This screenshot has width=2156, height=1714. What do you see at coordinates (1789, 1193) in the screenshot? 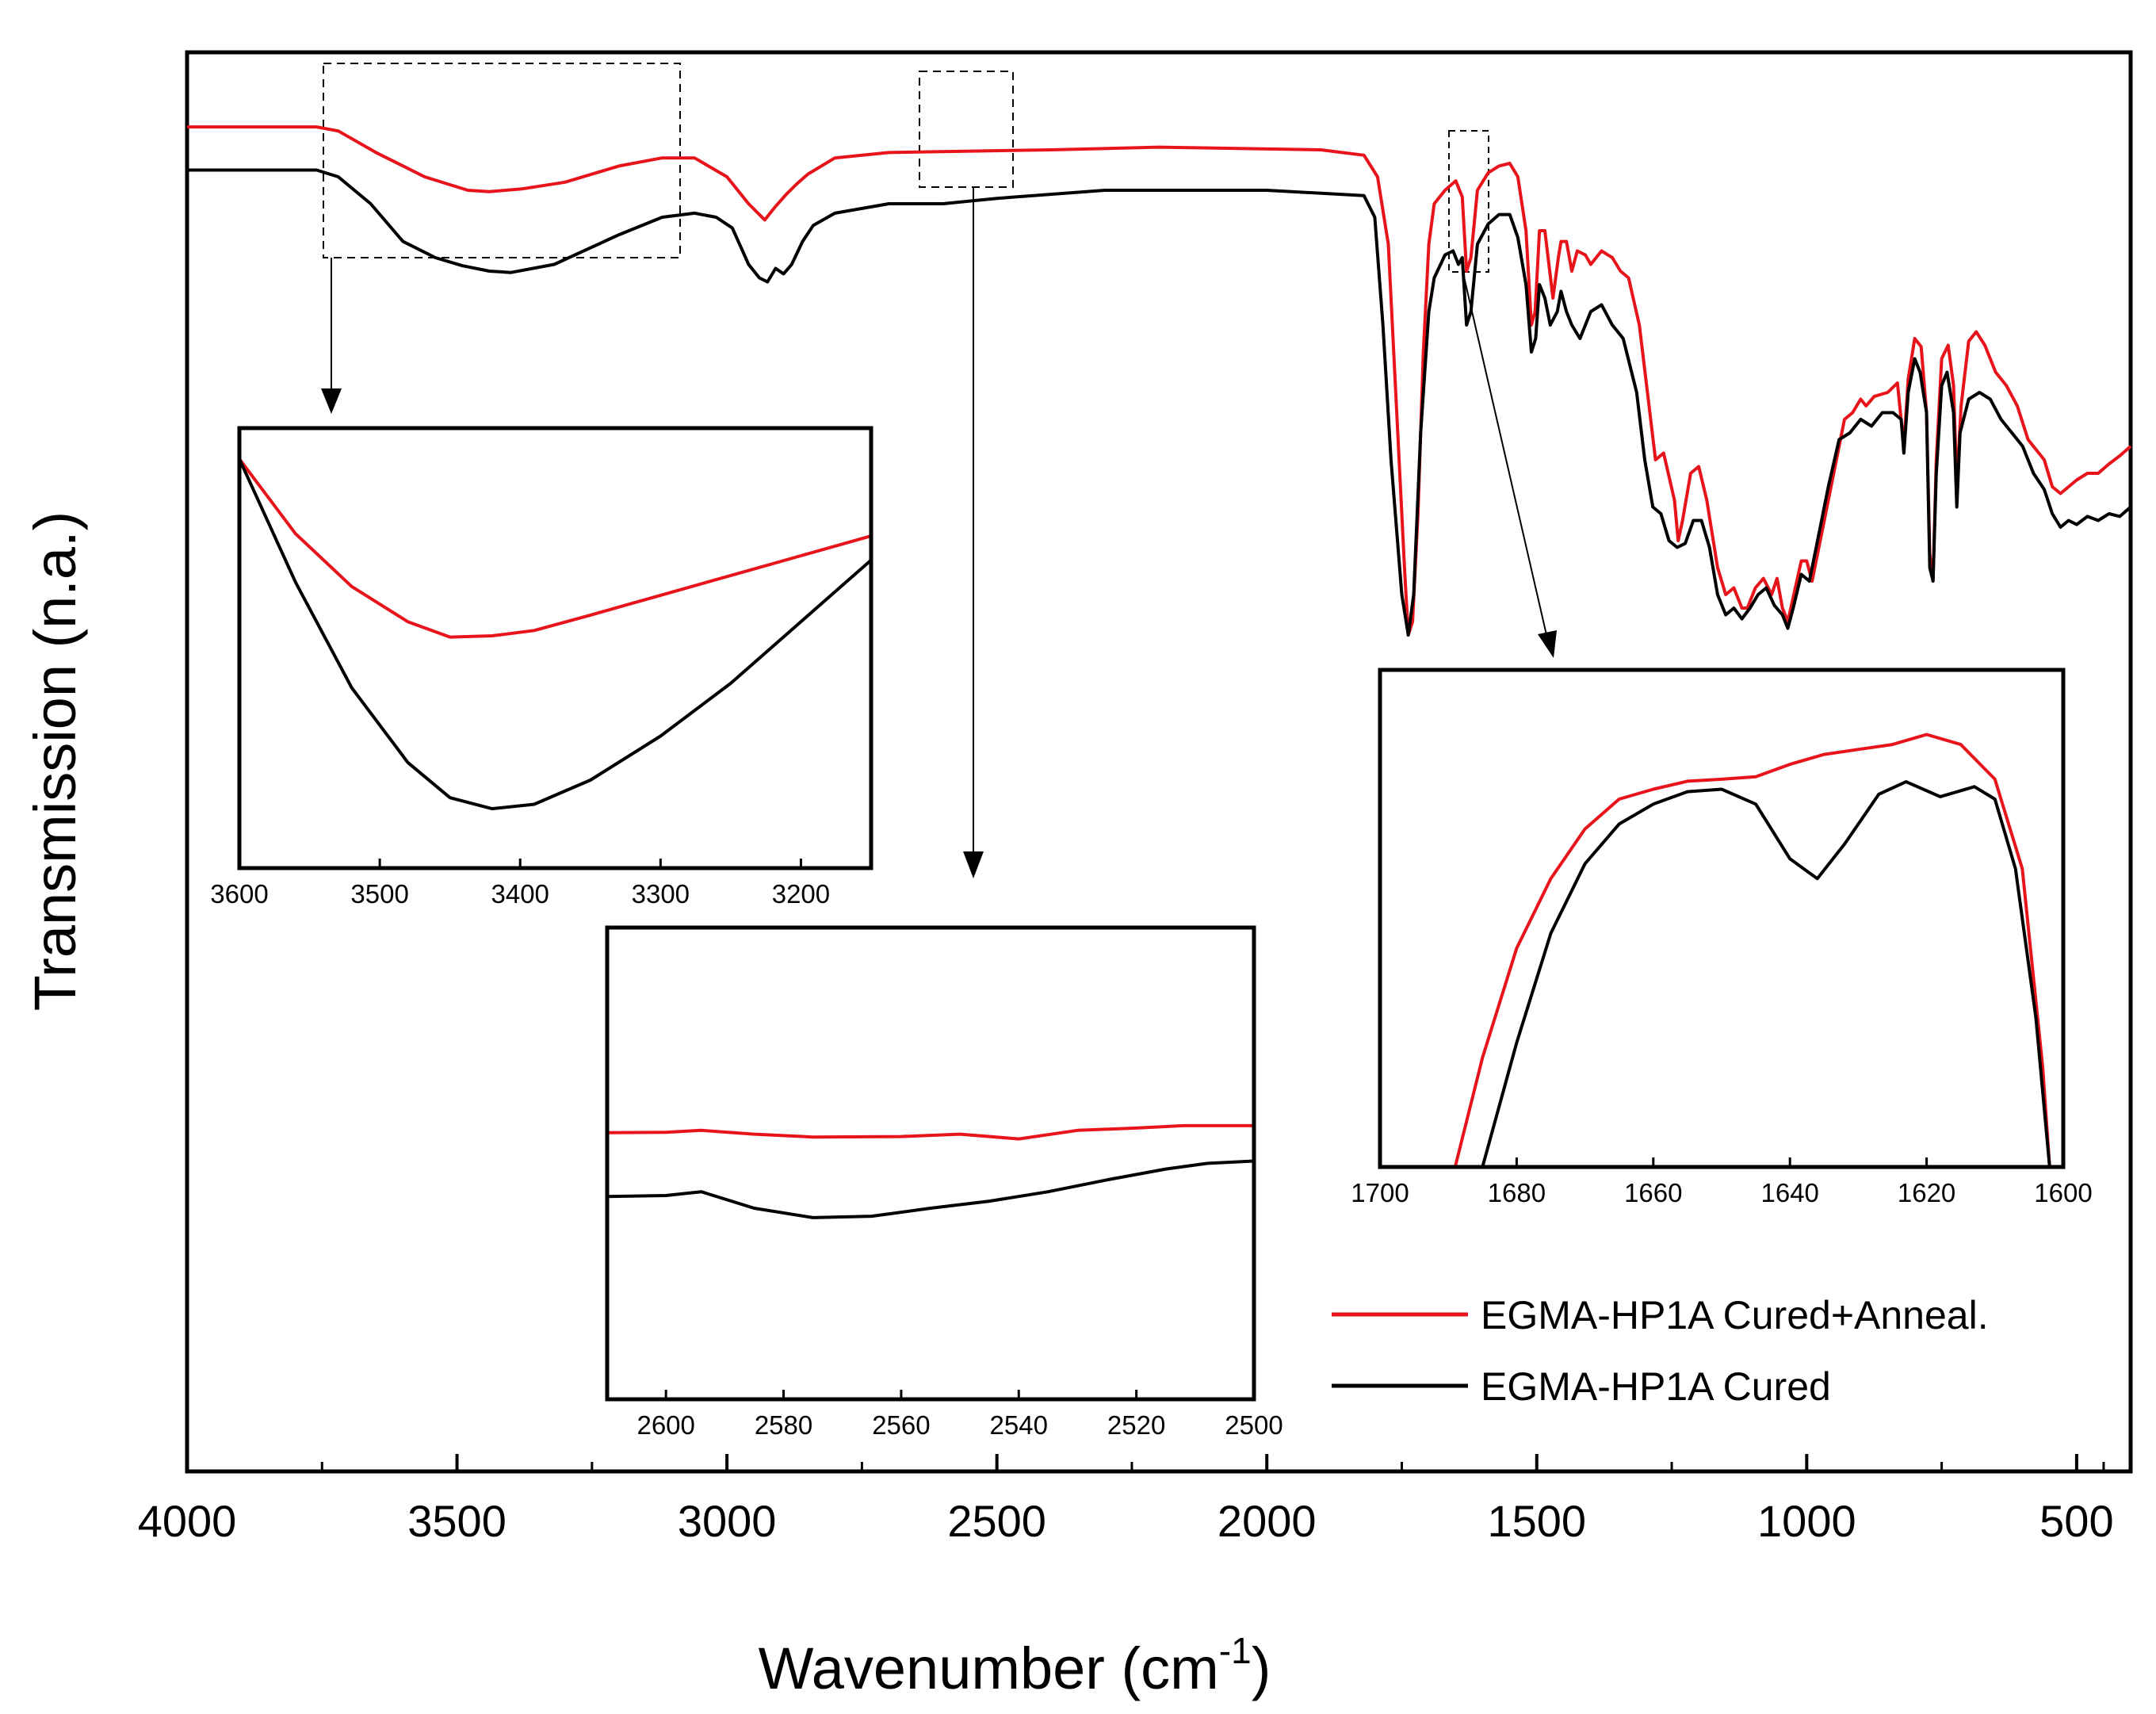
I see `inset-cc-region-tick-label-1640: 1640` at bounding box center [1789, 1193].